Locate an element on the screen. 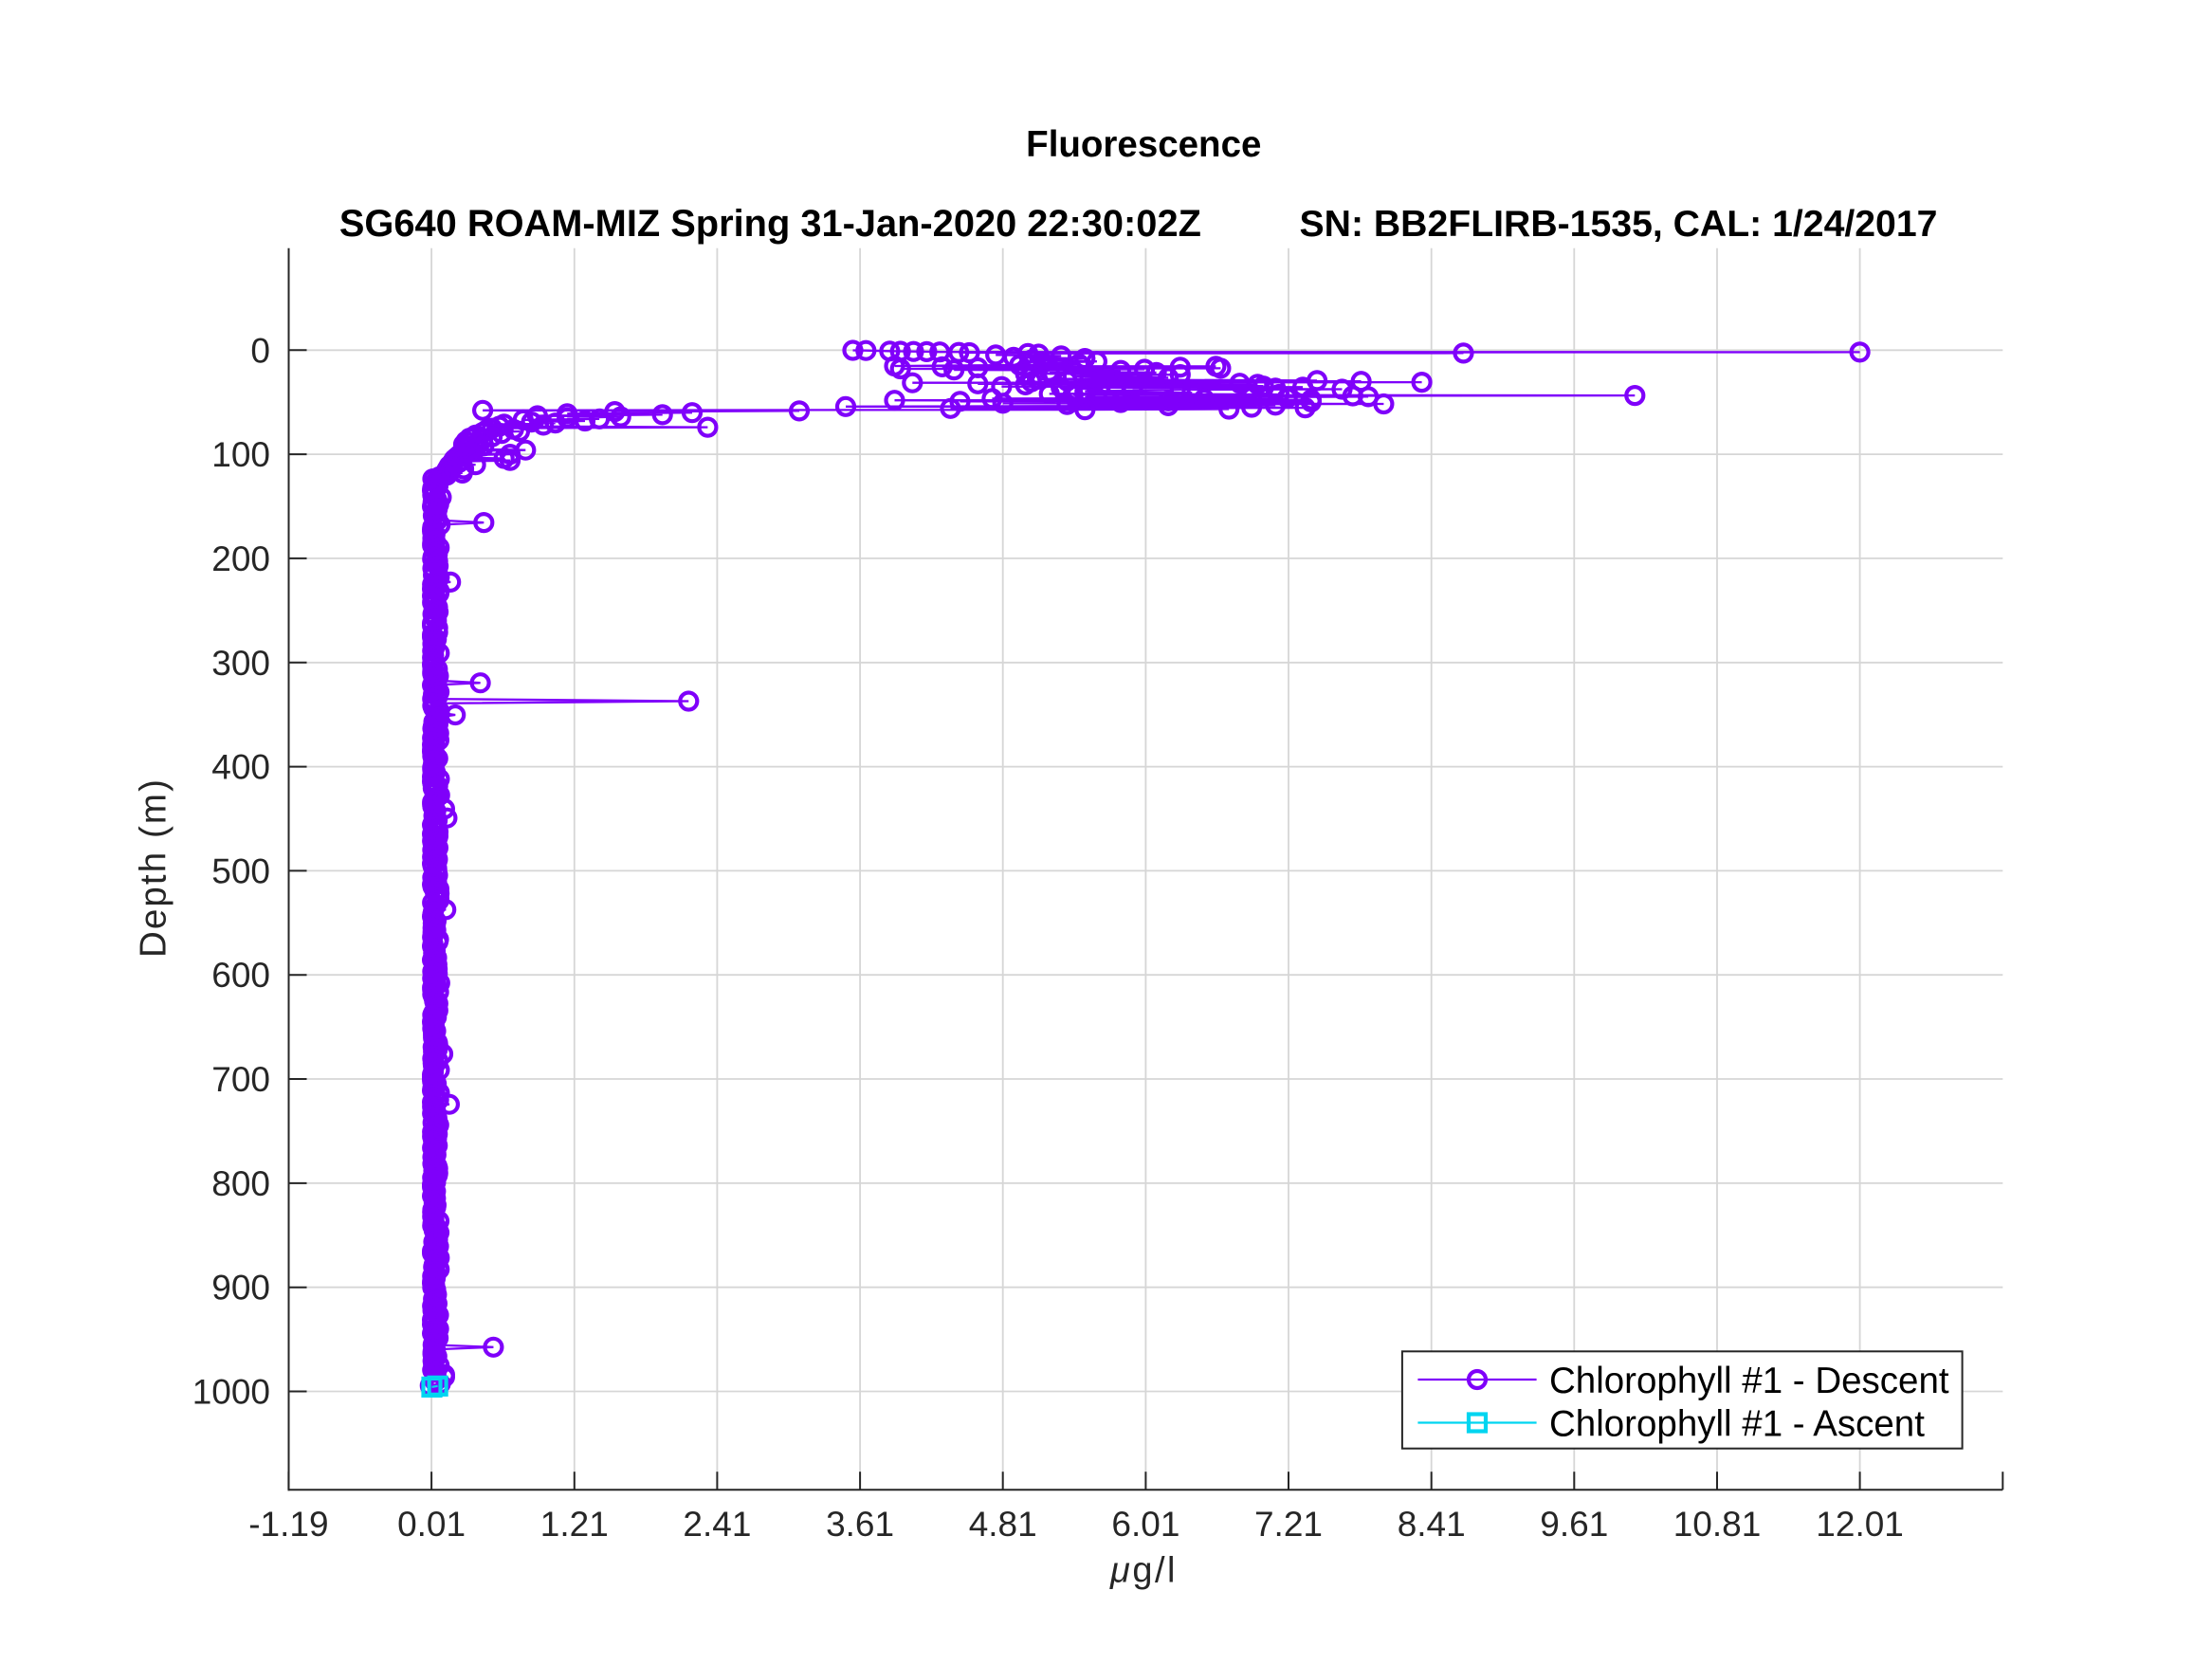  svg-text: 800 is located at coordinates (240, 1183).